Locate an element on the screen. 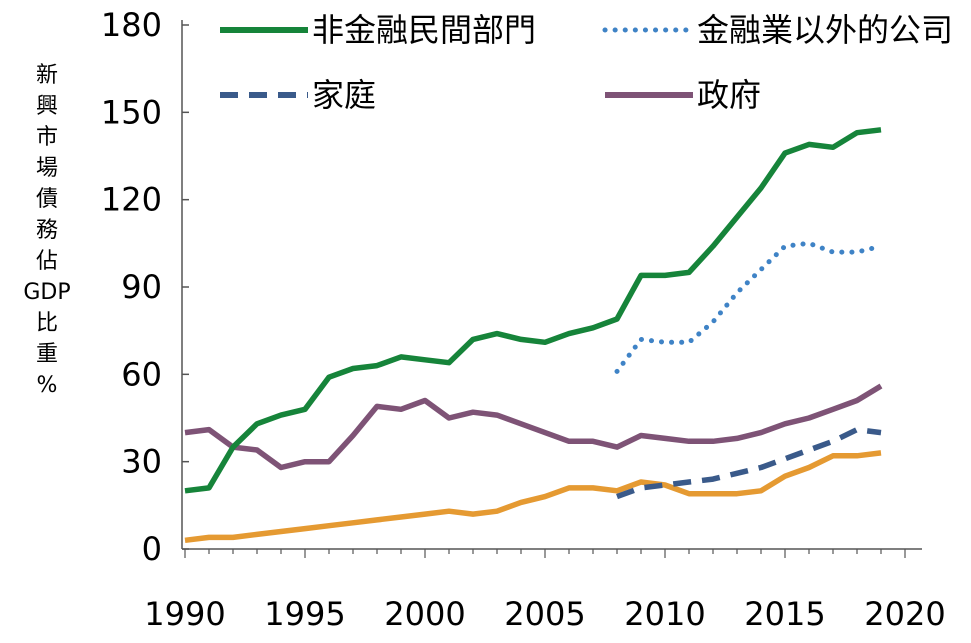  legend-label: 政府 is located at coordinates (729, 95).